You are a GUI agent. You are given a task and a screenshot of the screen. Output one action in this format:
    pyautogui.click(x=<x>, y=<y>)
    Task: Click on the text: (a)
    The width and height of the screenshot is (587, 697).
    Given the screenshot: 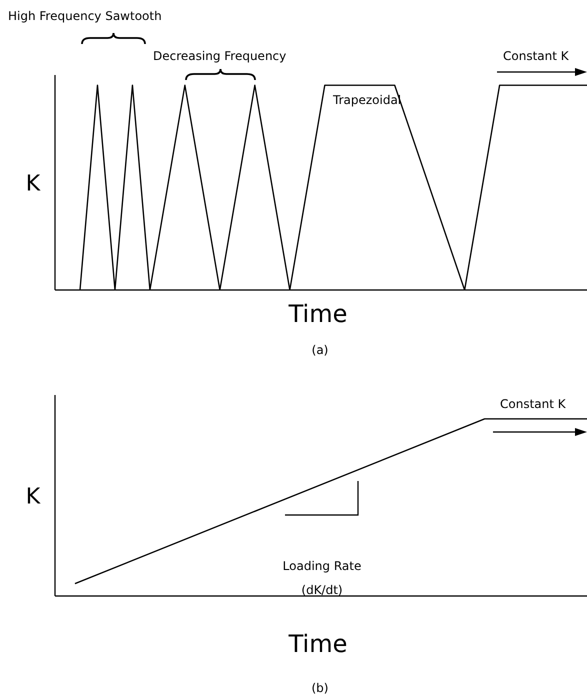 What is the action you would take?
    pyautogui.click(x=320, y=350)
    